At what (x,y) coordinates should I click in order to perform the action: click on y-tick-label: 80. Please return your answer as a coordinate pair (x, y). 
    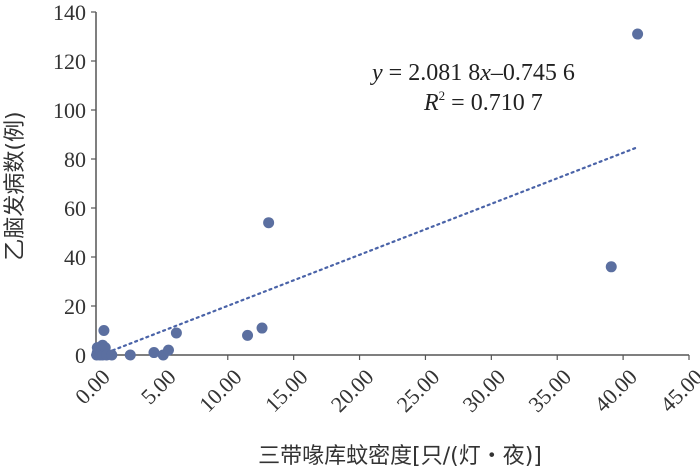
    Looking at the image, I should click on (75, 159).